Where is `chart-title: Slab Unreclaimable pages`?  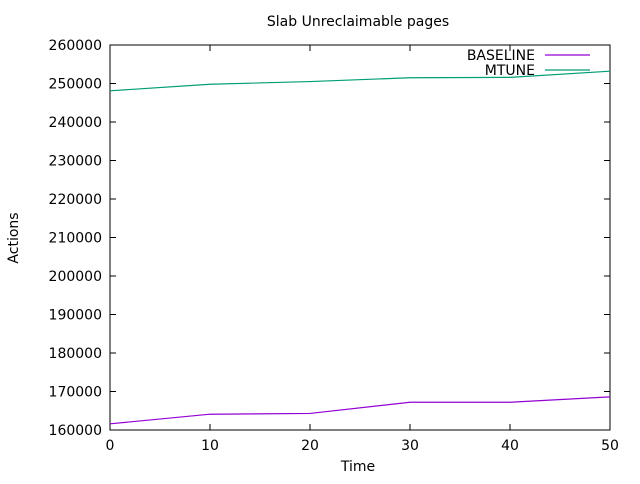 chart-title: Slab Unreclaimable pages is located at coordinates (358, 22).